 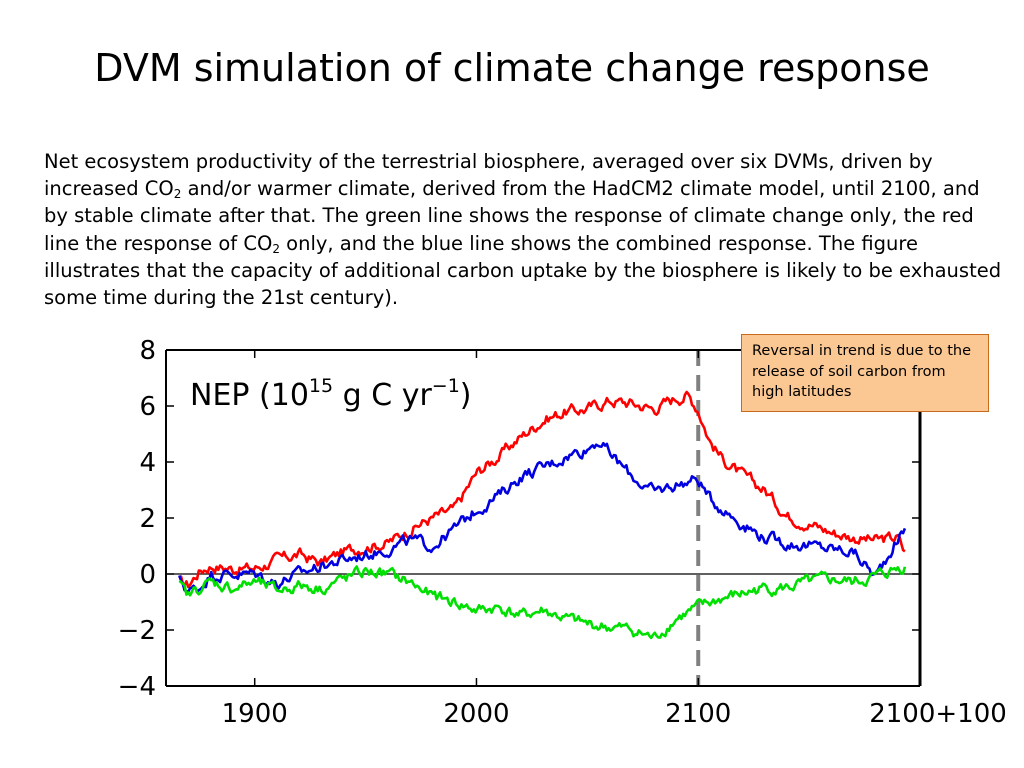 What do you see at coordinates (938, 714) in the screenshot?
I see `x-tick-label: 2100+100` at bounding box center [938, 714].